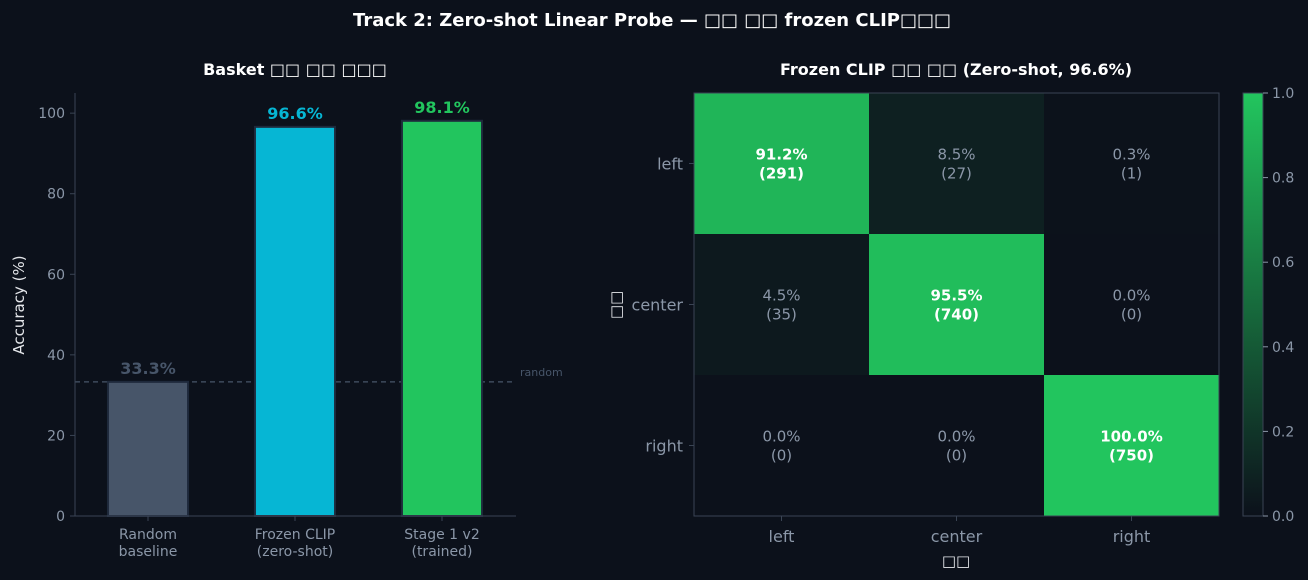 The height and width of the screenshot is (580, 1308). I want to click on bar-value-label: 96.6%, so click(295, 113).